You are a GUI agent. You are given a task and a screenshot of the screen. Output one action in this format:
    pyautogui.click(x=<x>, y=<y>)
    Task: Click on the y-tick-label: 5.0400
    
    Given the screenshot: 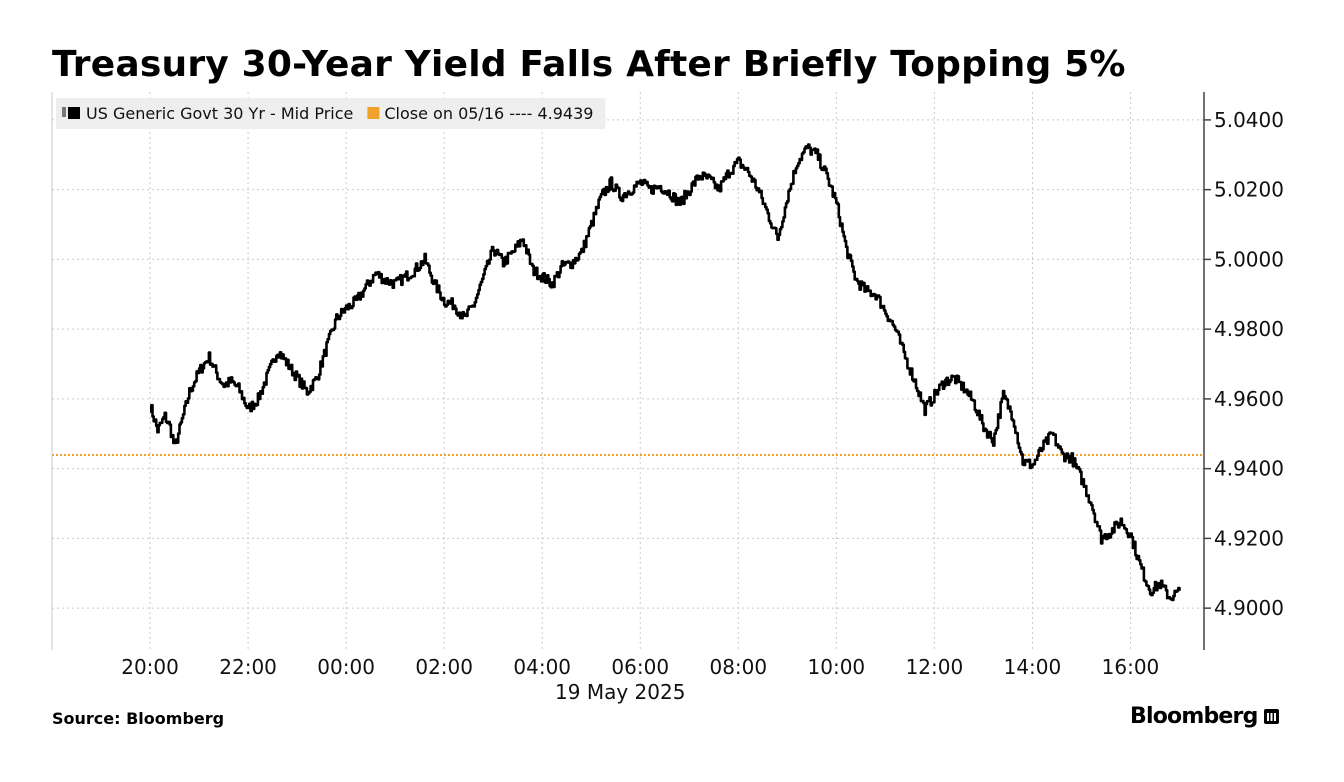 What is the action you would take?
    pyautogui.click(x=1249, y=120)
    